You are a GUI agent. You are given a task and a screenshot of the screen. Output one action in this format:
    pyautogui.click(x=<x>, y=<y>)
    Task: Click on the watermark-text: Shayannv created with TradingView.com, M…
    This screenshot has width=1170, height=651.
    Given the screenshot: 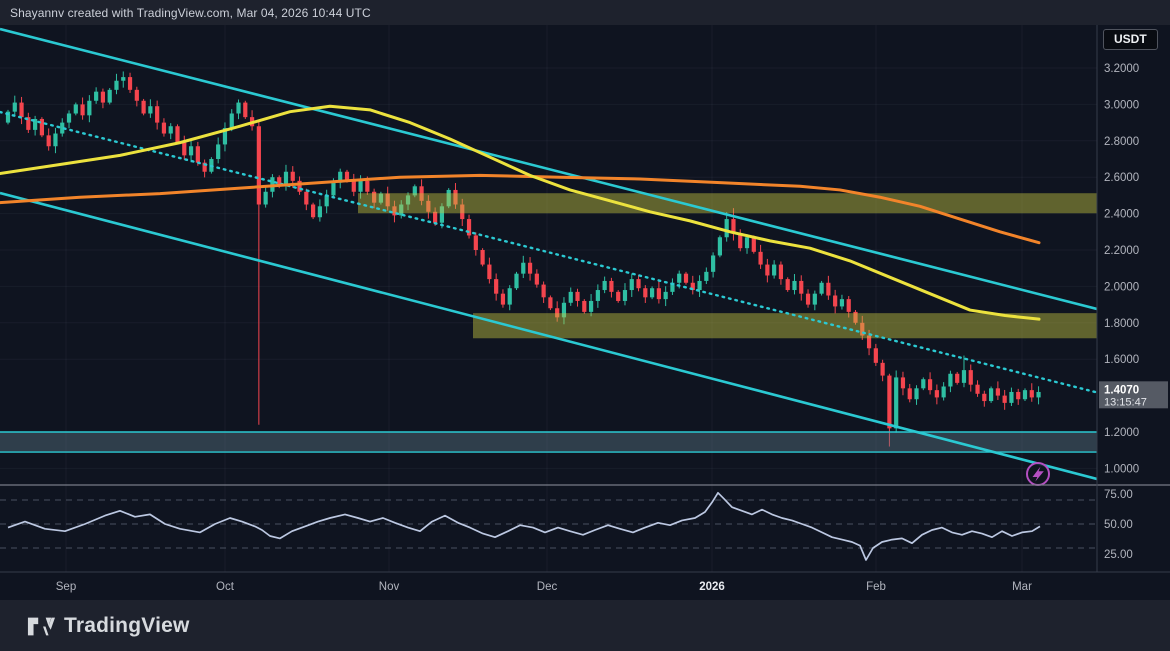 What is the action you would take?
    pyautogui.click(x=190, y=12)
    